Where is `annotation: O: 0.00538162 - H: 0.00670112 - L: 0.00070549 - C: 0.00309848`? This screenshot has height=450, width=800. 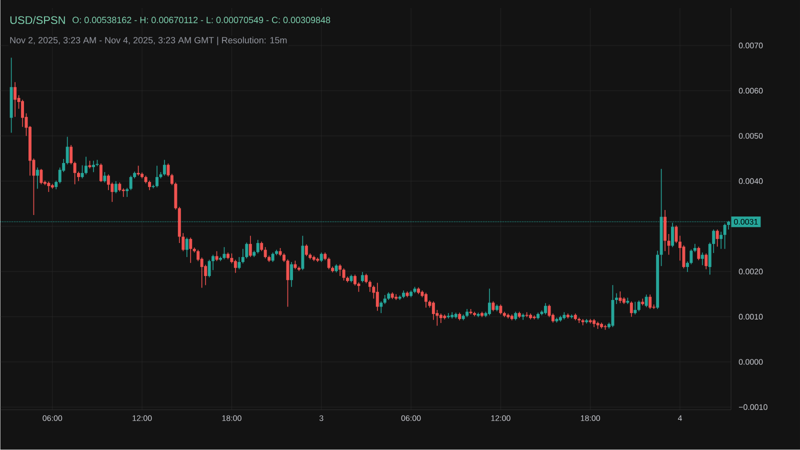 annotation: O: 0.00538162 - H: 0.00670112 - L: 0.00070549 - C: 0.00309848 is located at coordinates (201, 20).